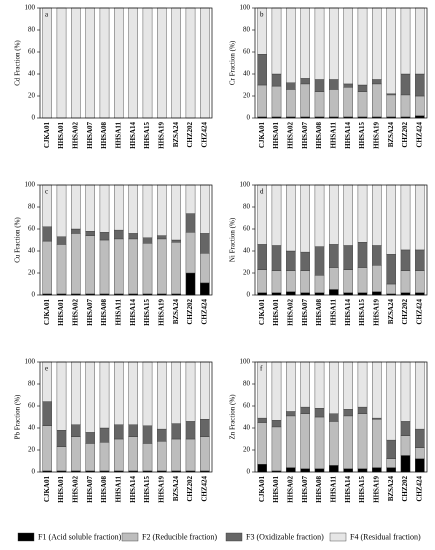 The height and width of the screenshot is (550, 435). I want to click on x-tick-label: HHSA01, so click(276, 135).